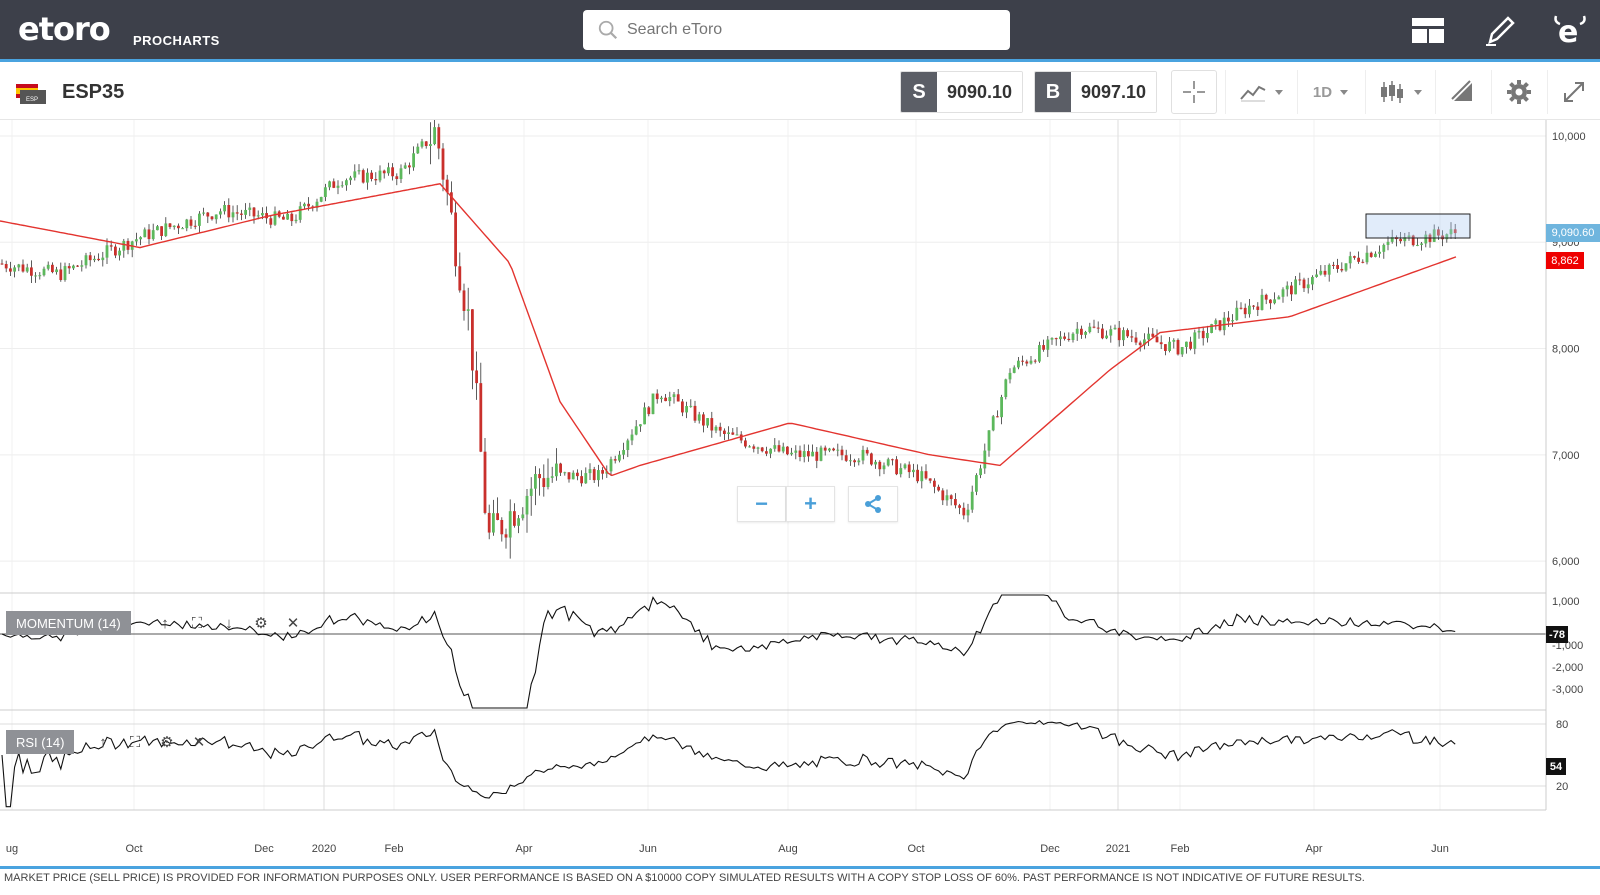  Describe the element at coordinates (1399, 92) in the screenshot. I see `candle-style-button` at that location.